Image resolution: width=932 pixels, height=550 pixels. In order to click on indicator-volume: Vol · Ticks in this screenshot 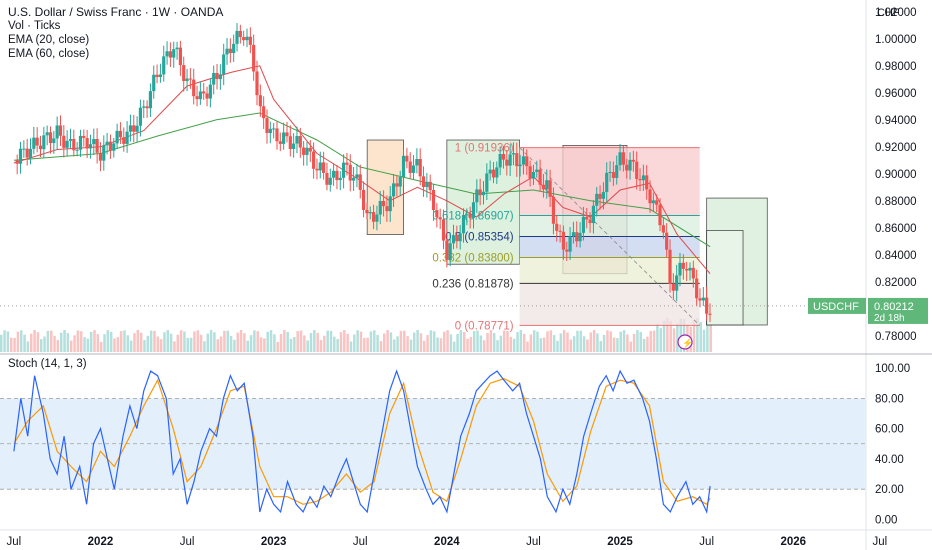, I will do `click(34, 26)`.